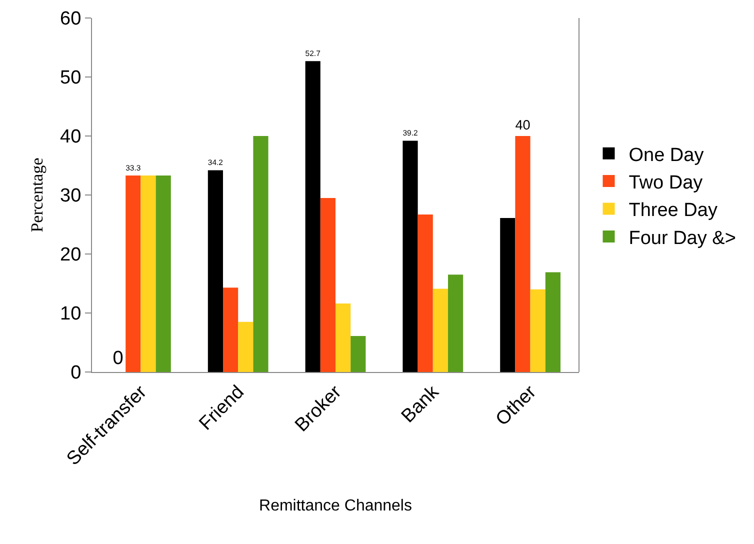 The width and height of the screenshot is (754, 544). I want to click on data-label: 34.2, so click(215, 163).